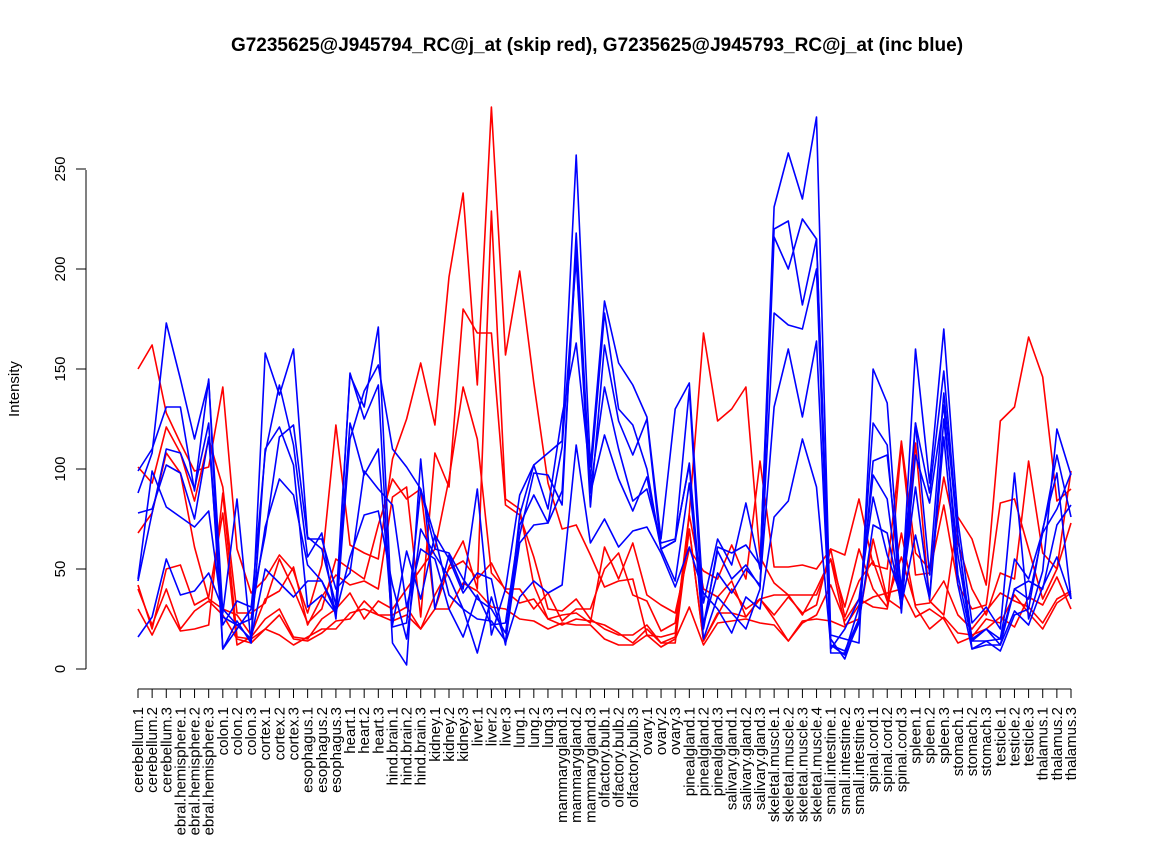 This screenshot has height=864, width=1152. Describe the element at coordinates (689, 751) in the screenshot. I see `x-tick-label: pinealgland.1` at that location.